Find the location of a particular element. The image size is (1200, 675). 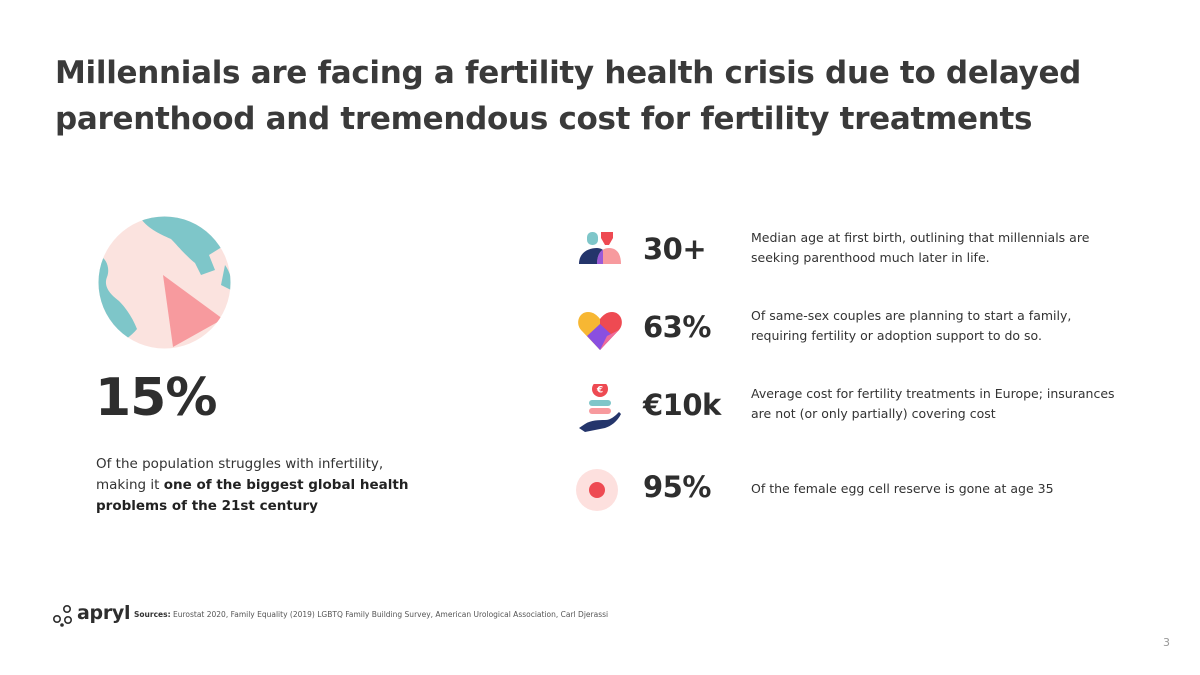

globe-illustration is located at coordinates (164, 282).